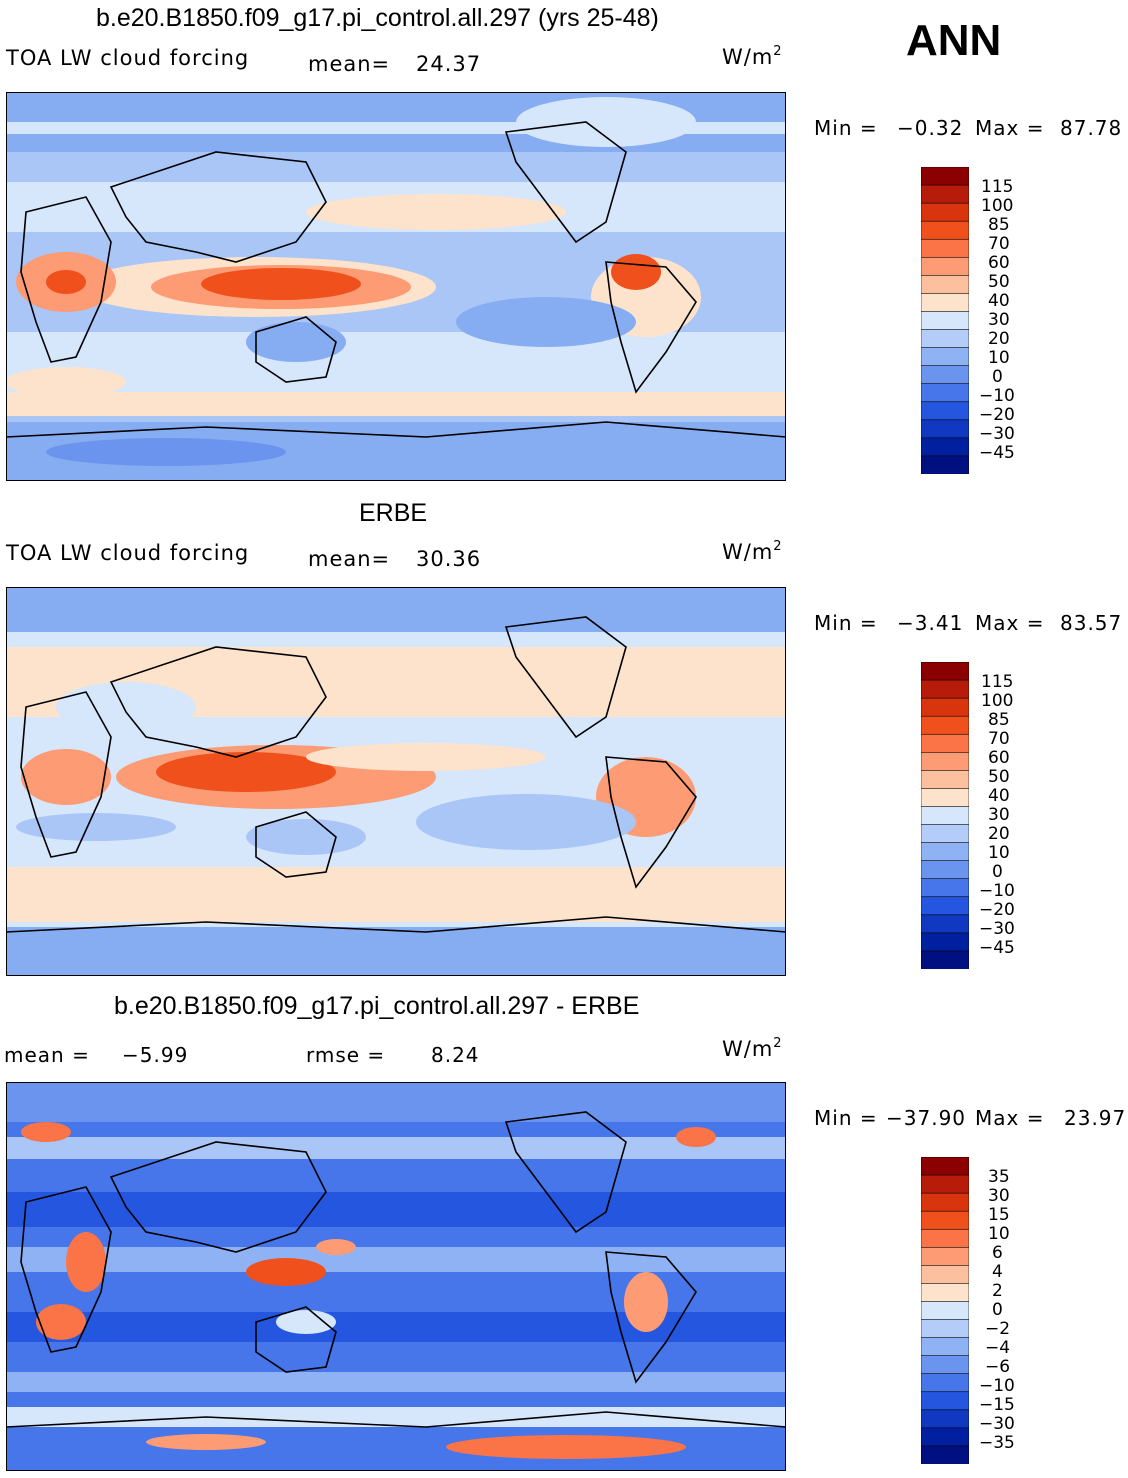 This screenshot has height=1478, width=1128. Describe the element at coordinates (997, 1443) in the screenshot. I see `colorbar-tick-label: −35` at that location.